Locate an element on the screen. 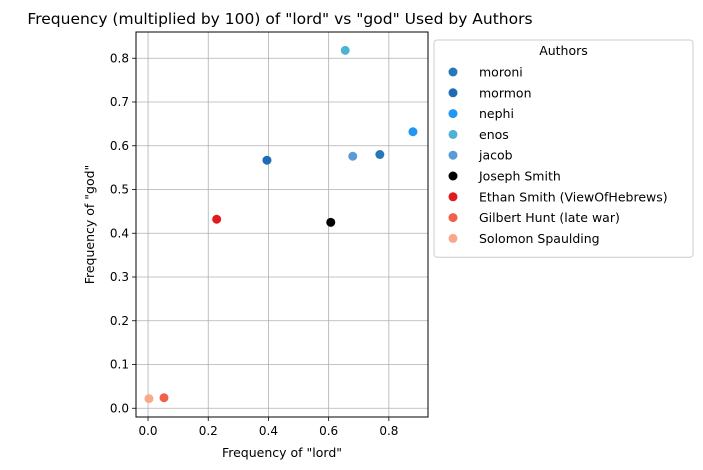 The height and width of the screenshot is (470, 703). legend-item: Gilbert Hunt (late war) is located at coordinates (534, 217).